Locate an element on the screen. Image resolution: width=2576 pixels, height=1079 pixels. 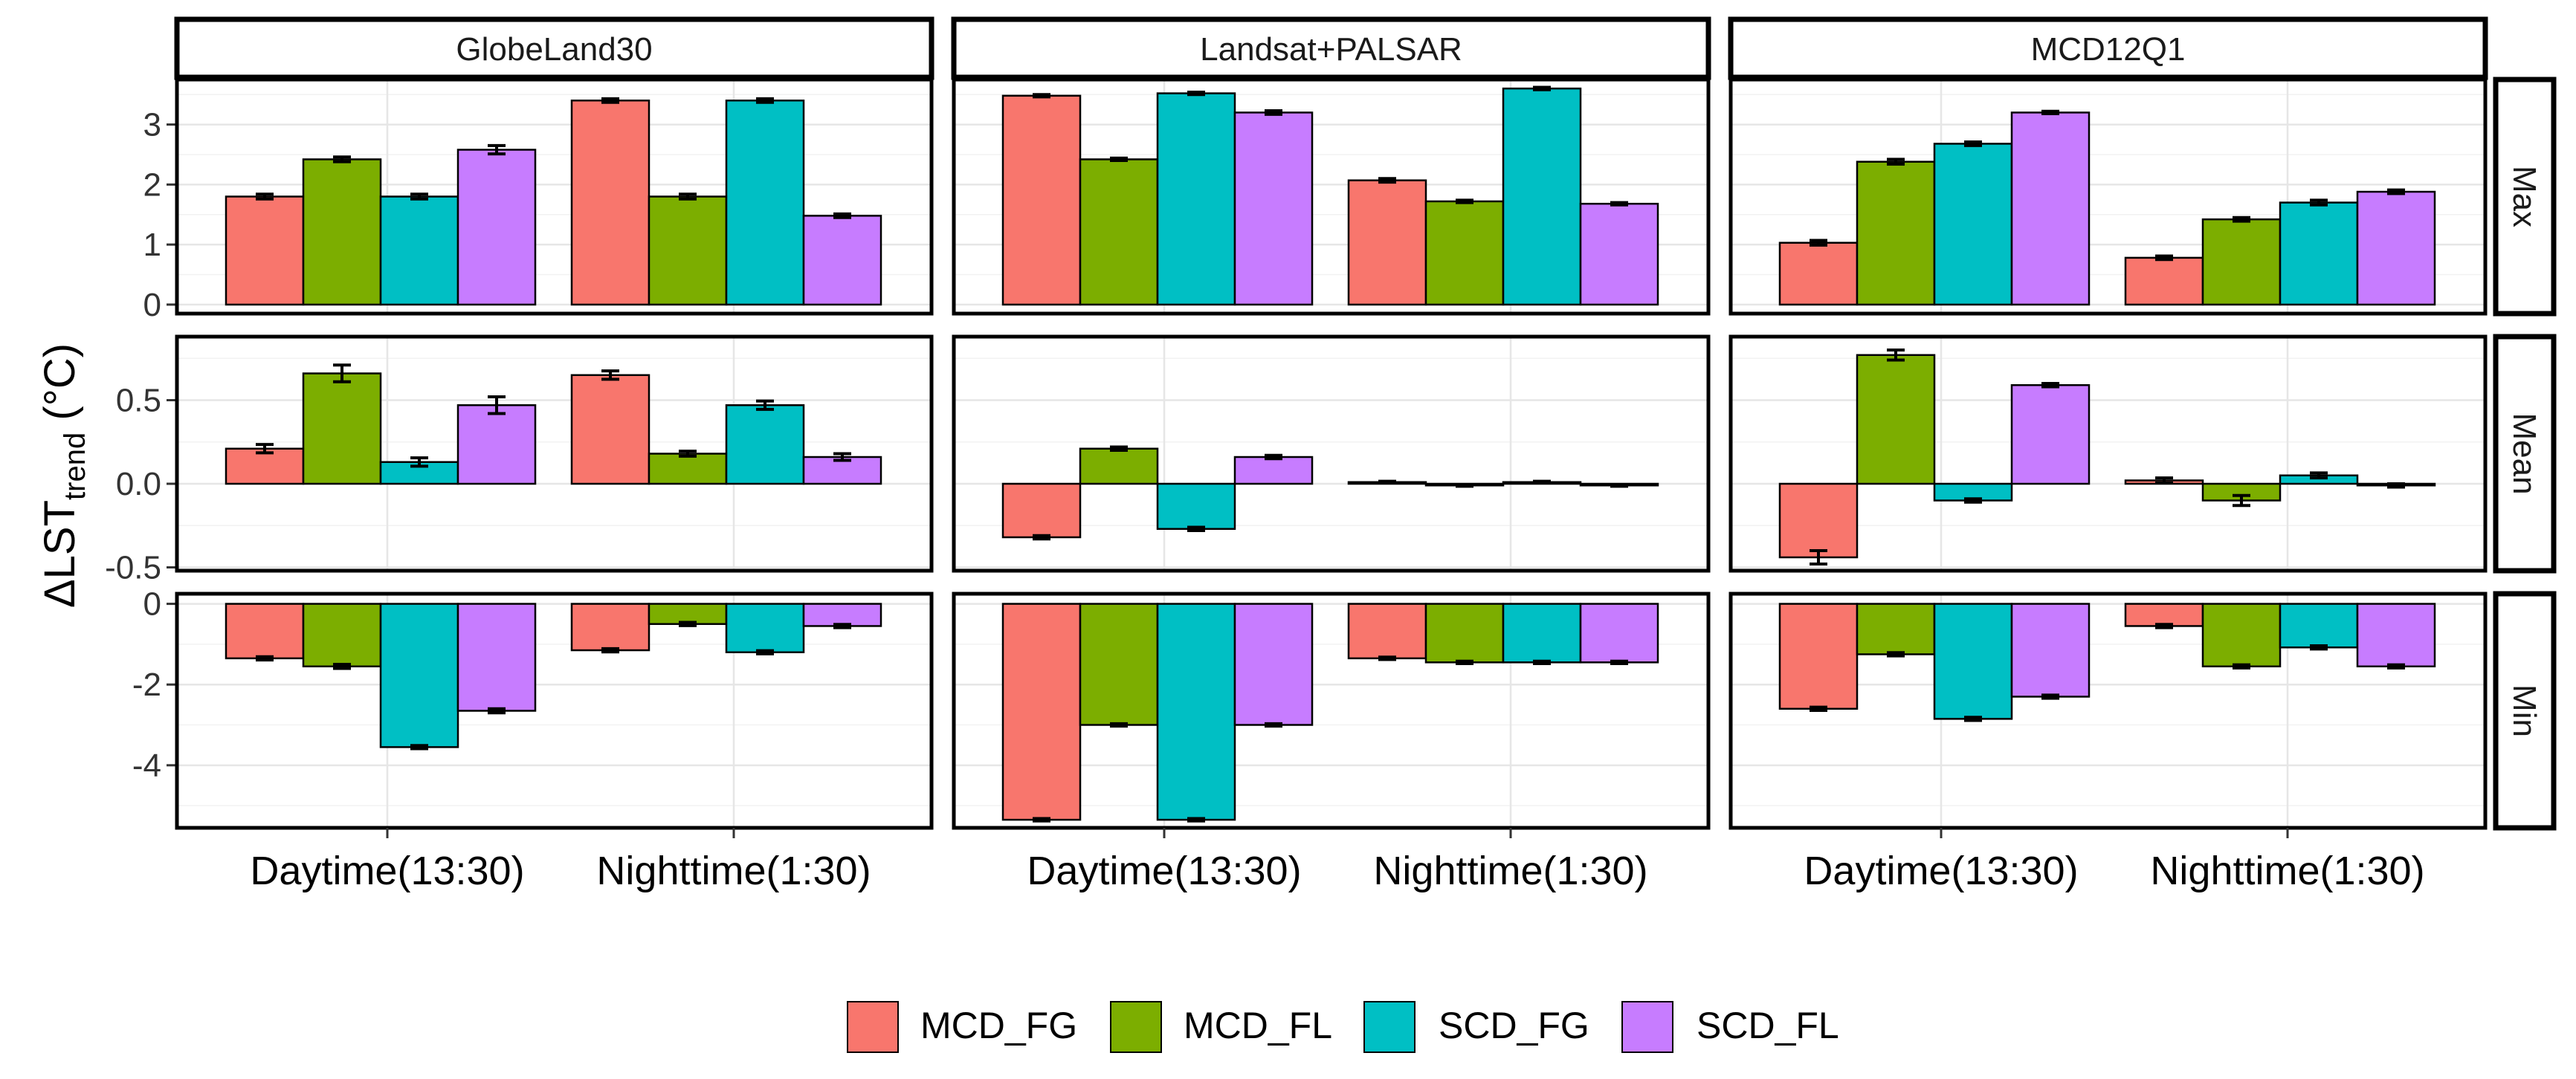
y-tick-label-max-2: 2 is located at coordinates (152, 184).